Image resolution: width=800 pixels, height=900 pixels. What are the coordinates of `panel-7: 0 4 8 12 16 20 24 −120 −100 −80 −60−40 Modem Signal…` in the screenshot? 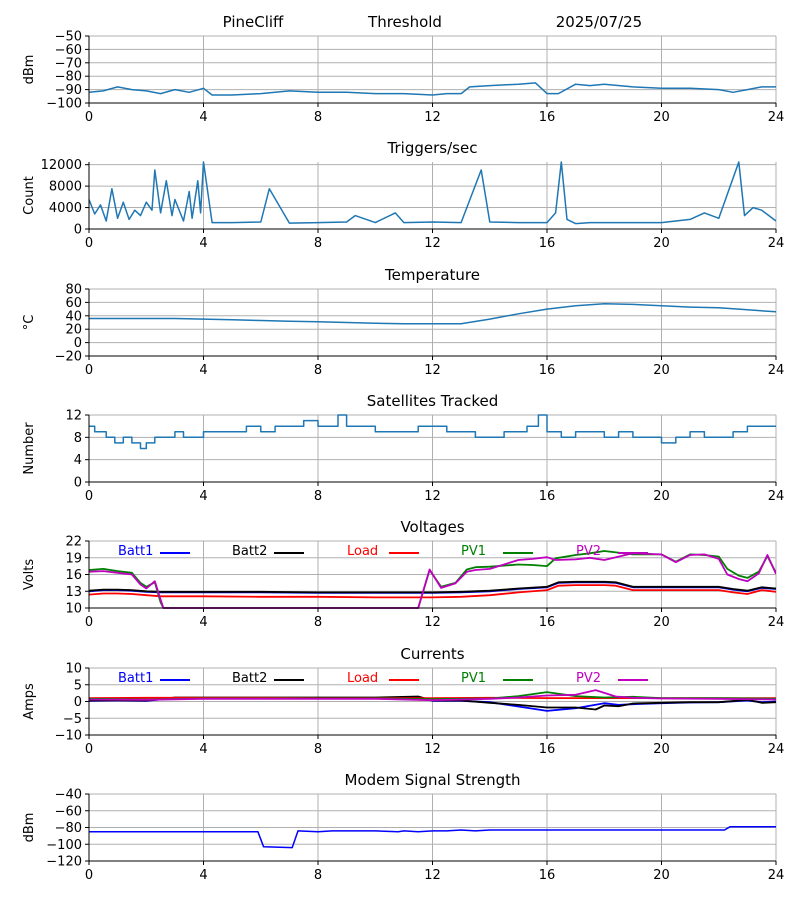 It's located at (403, 827).